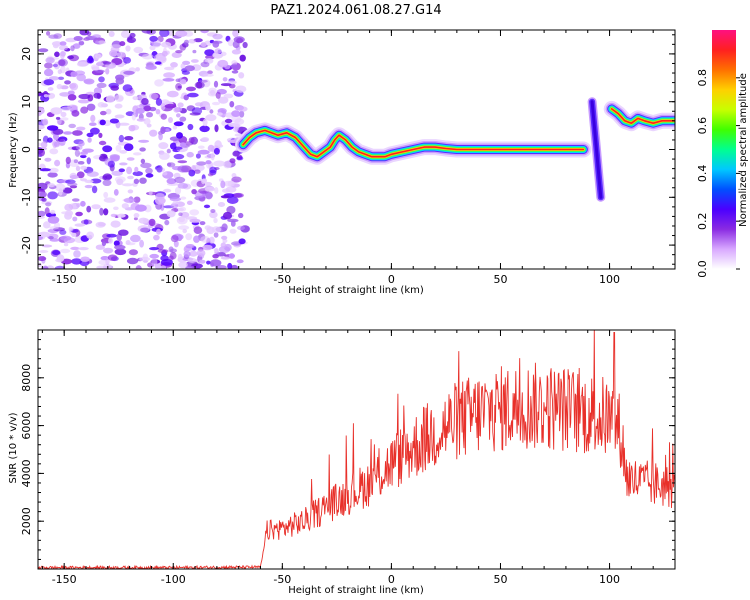  What do you see at coordinates (13, 447) in the screenshot?
I see `snr-y-axis-label: SNR (10 * v/v)` at bounding box center [13, 447].